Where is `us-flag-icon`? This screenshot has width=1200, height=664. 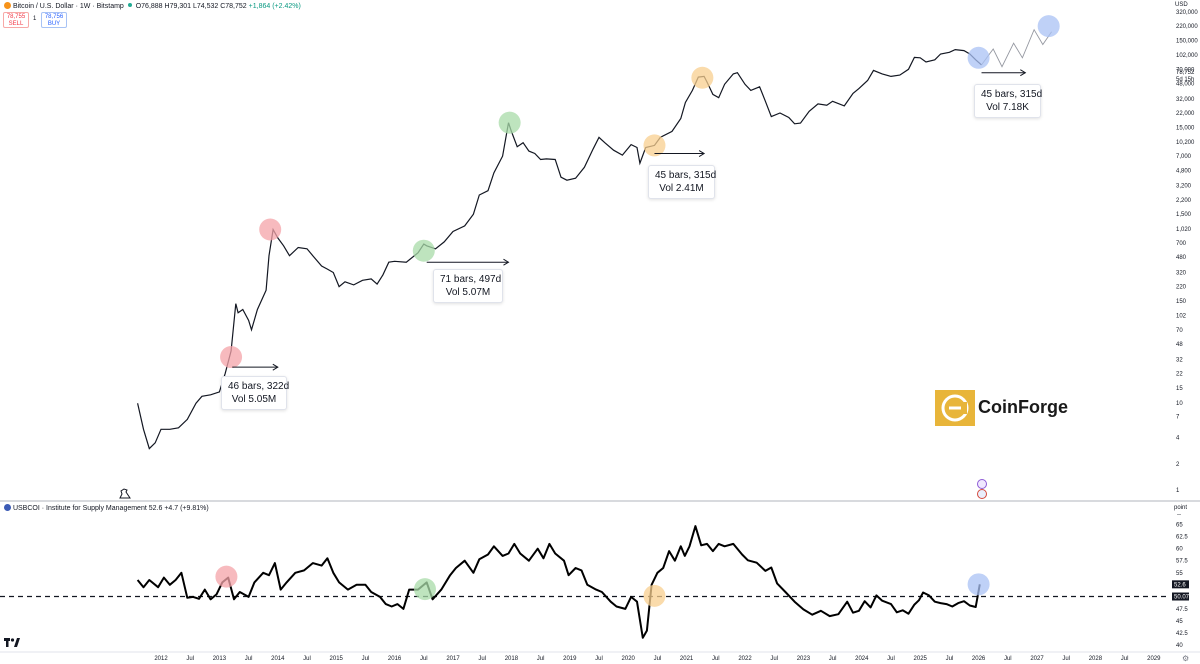 us-flag-icon is located at coordinates (7, 507).